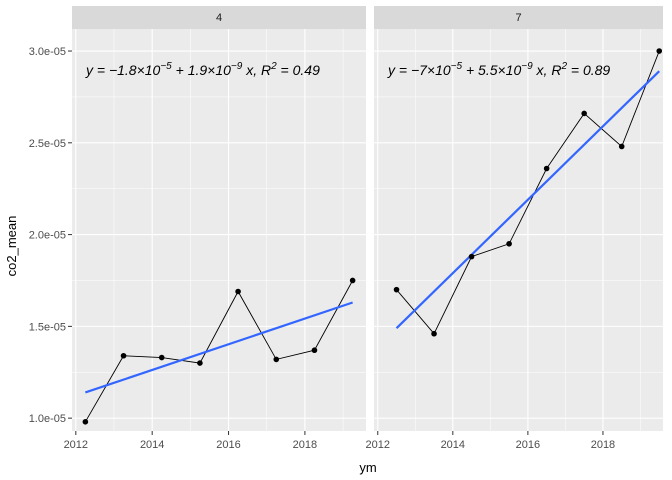  Describe the element at coordinates (47, 419) in the screenshot. I see `y-tick-label: 1.0e-05` at that location.